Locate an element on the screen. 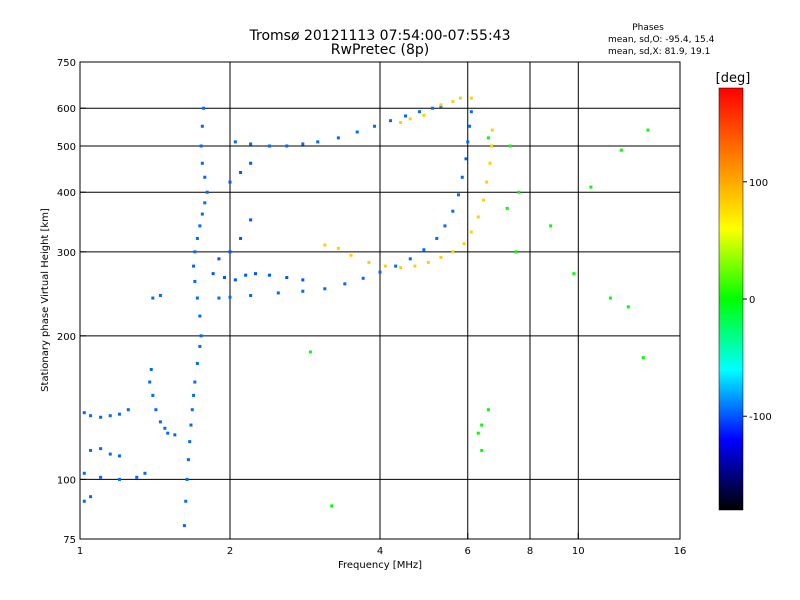 The width and height of the screenshot is (800, 600). y-tick-label: 600 is located at coordinates (66, 109).